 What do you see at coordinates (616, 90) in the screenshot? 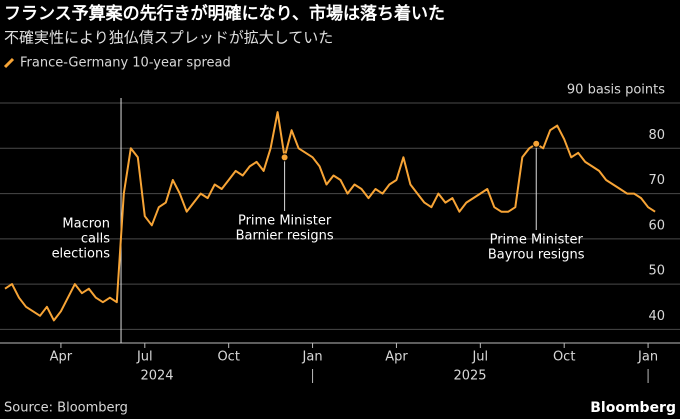
I see `y-tick-label: 90 basis points` at bounding box center [616, 90].